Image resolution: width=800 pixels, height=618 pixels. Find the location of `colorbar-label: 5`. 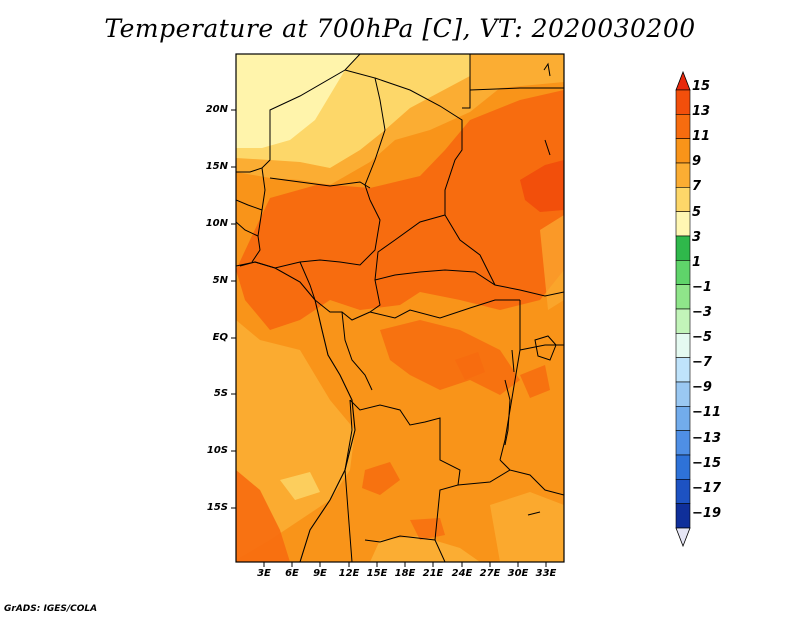

colorbar-label: 5 is located at coordinates (697, 212).